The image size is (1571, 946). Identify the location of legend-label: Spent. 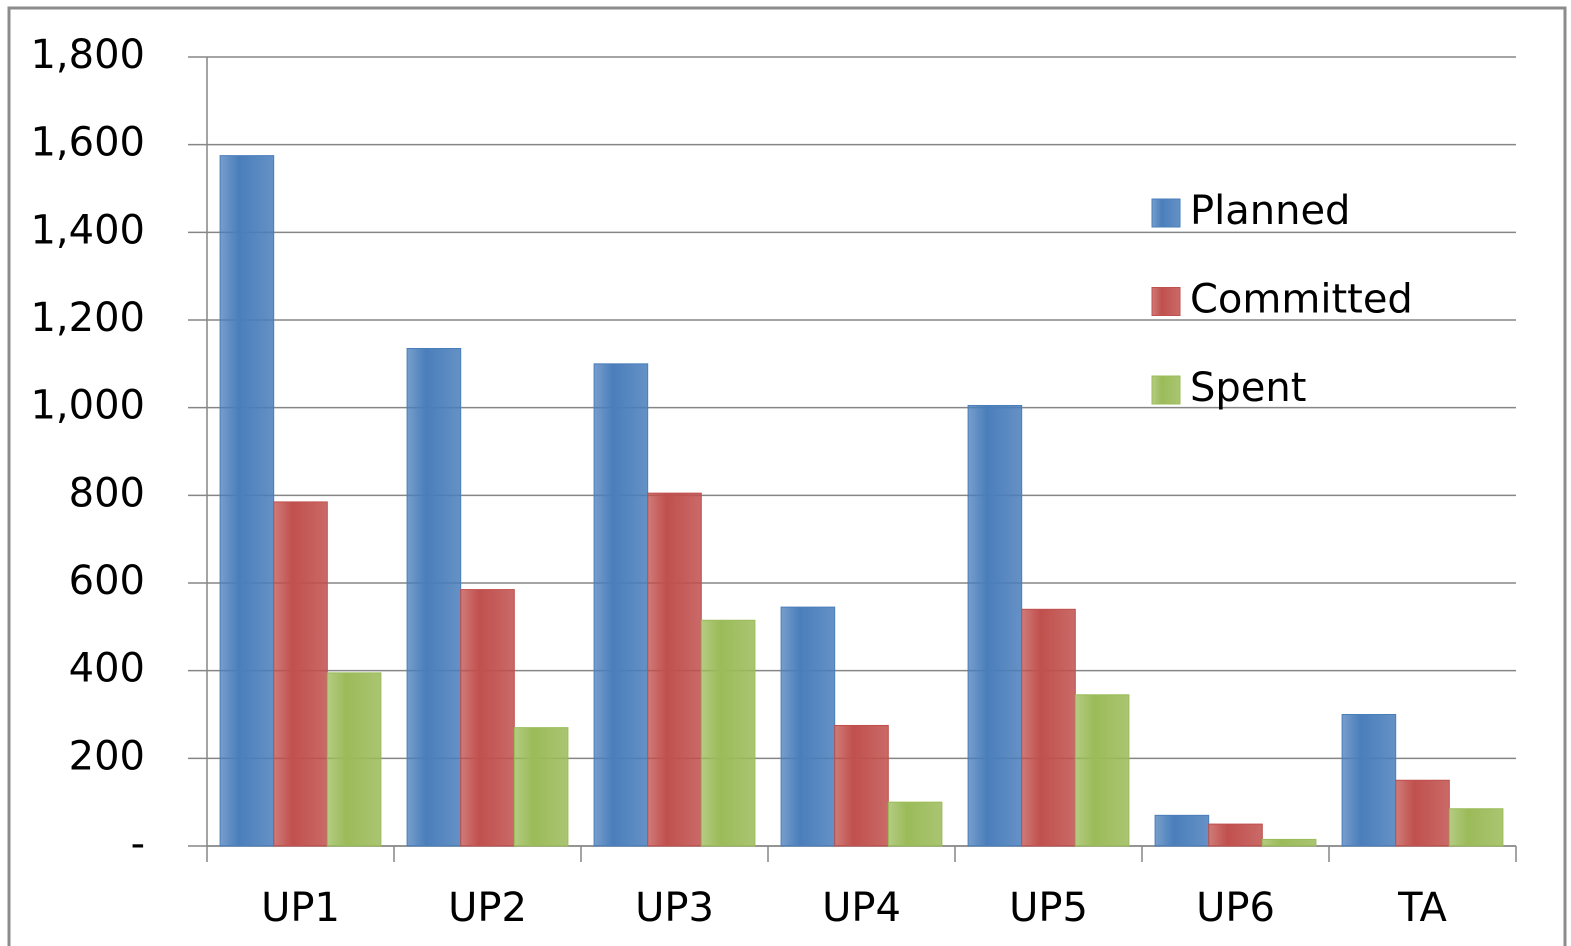
(1248, 388).